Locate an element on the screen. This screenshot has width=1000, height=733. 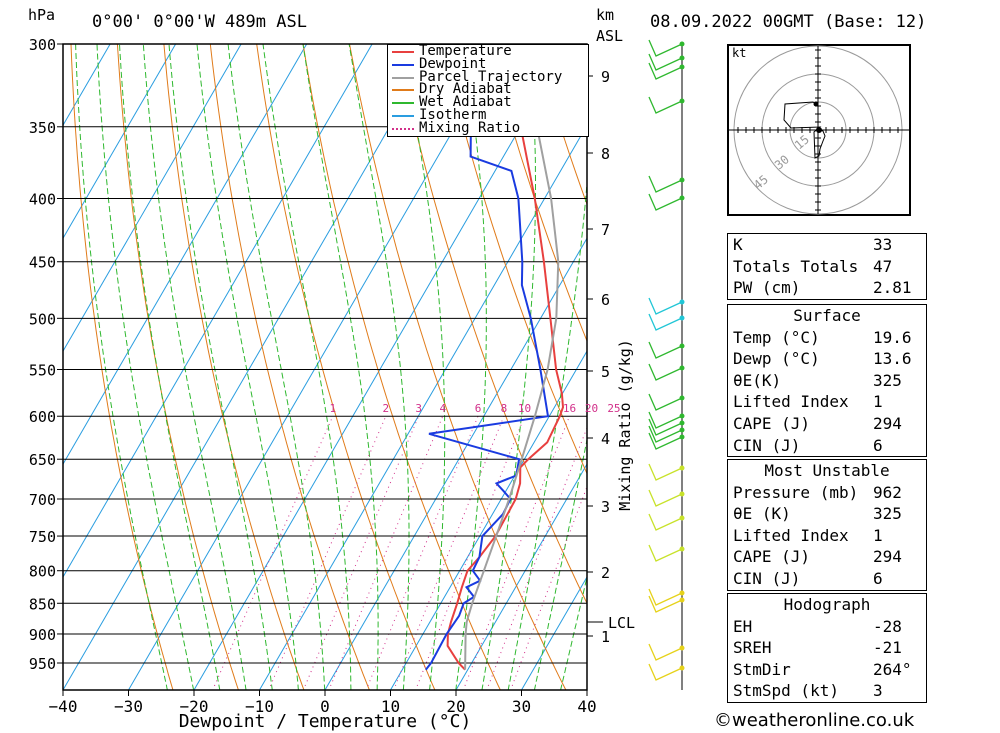
km-tick-label: 1 is located at coordinates (605, 637).